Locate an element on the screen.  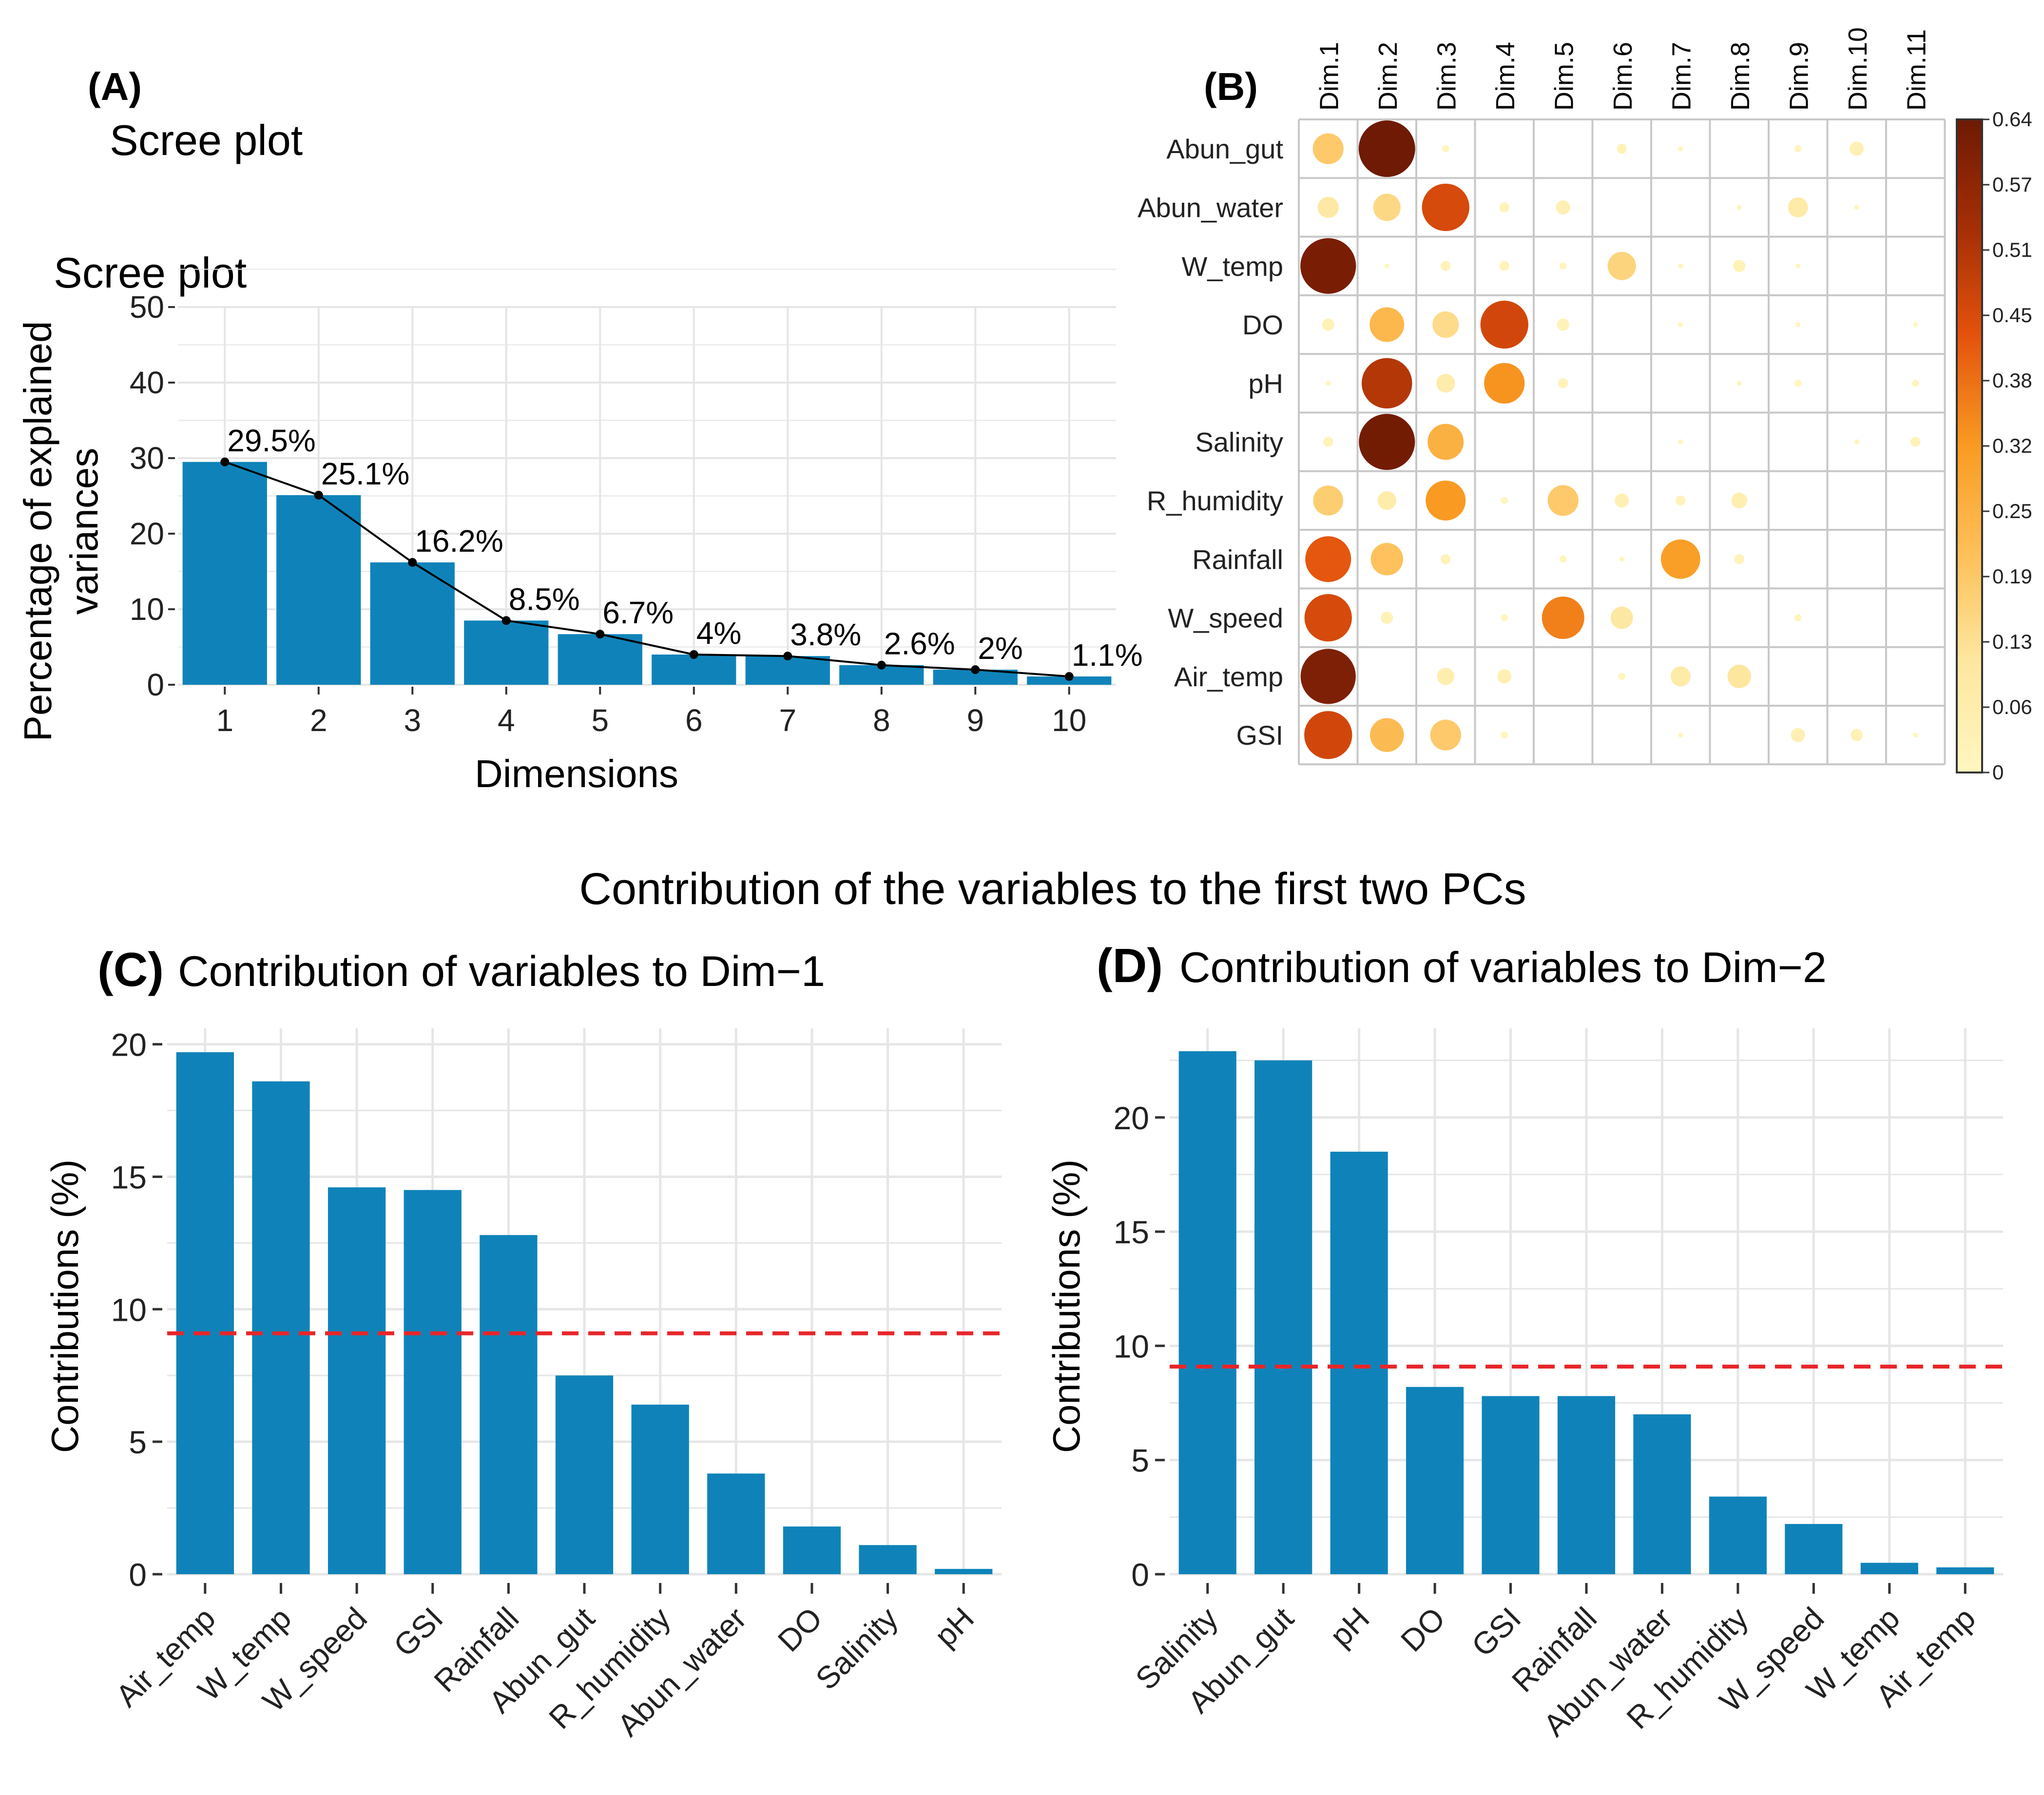
row-label: Rainfall is located at coordinates (1237, 559).